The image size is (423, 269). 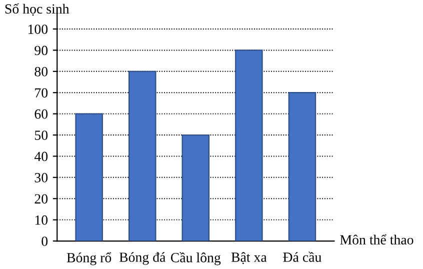 I want to click on x-tick-label: Cầu lông, so click(x=195, y=259).